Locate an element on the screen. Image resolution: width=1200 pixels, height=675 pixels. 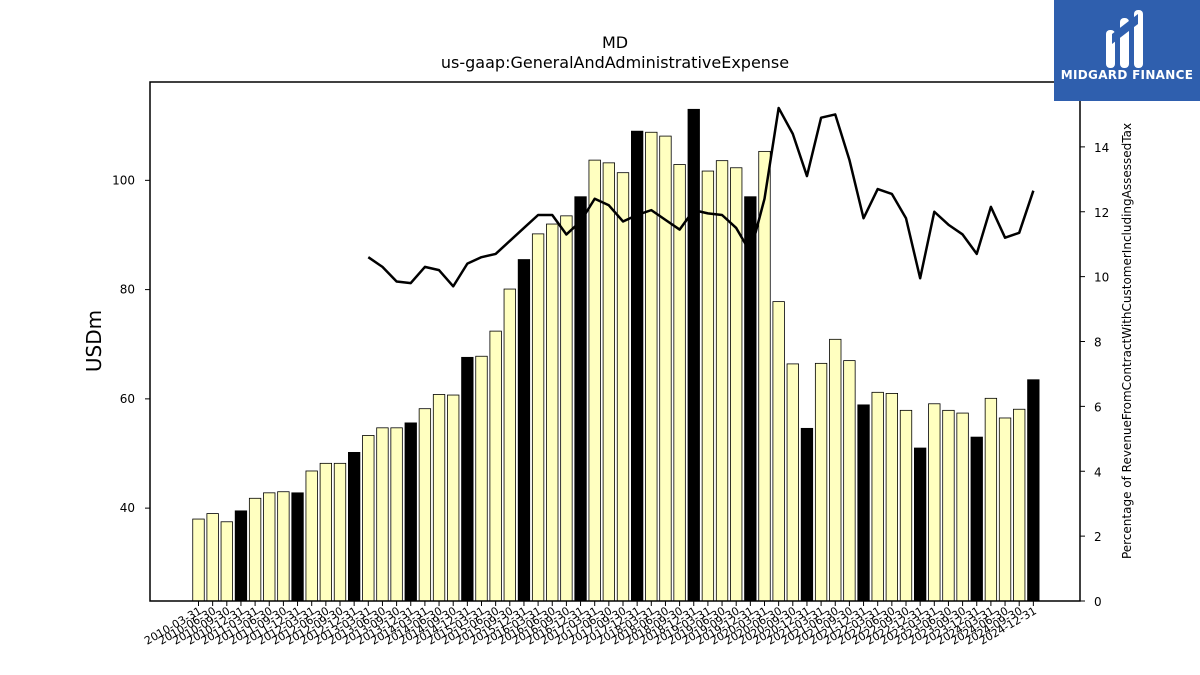
y2-tick-label: 12 is located at coordinates (1101, 213).